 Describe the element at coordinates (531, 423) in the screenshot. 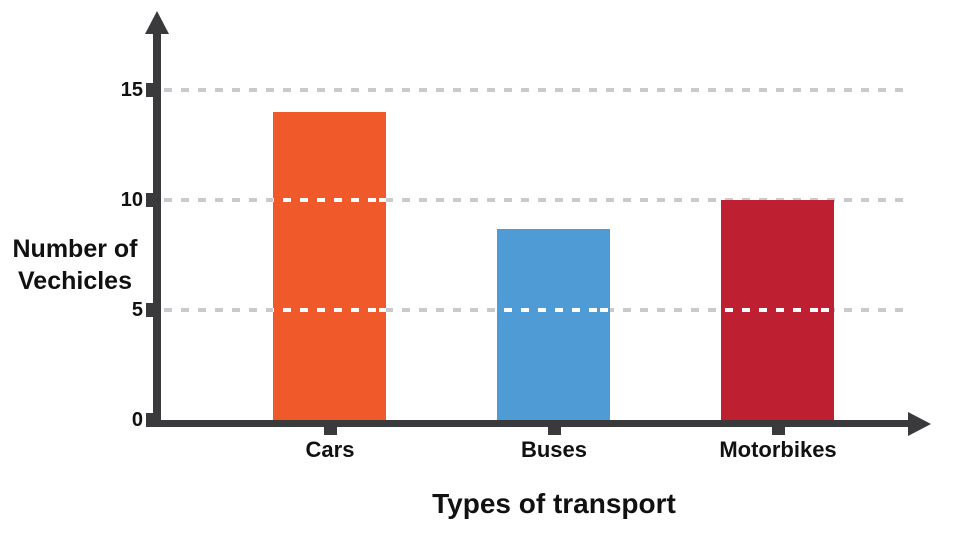

I see `x-axis-line` at that location.